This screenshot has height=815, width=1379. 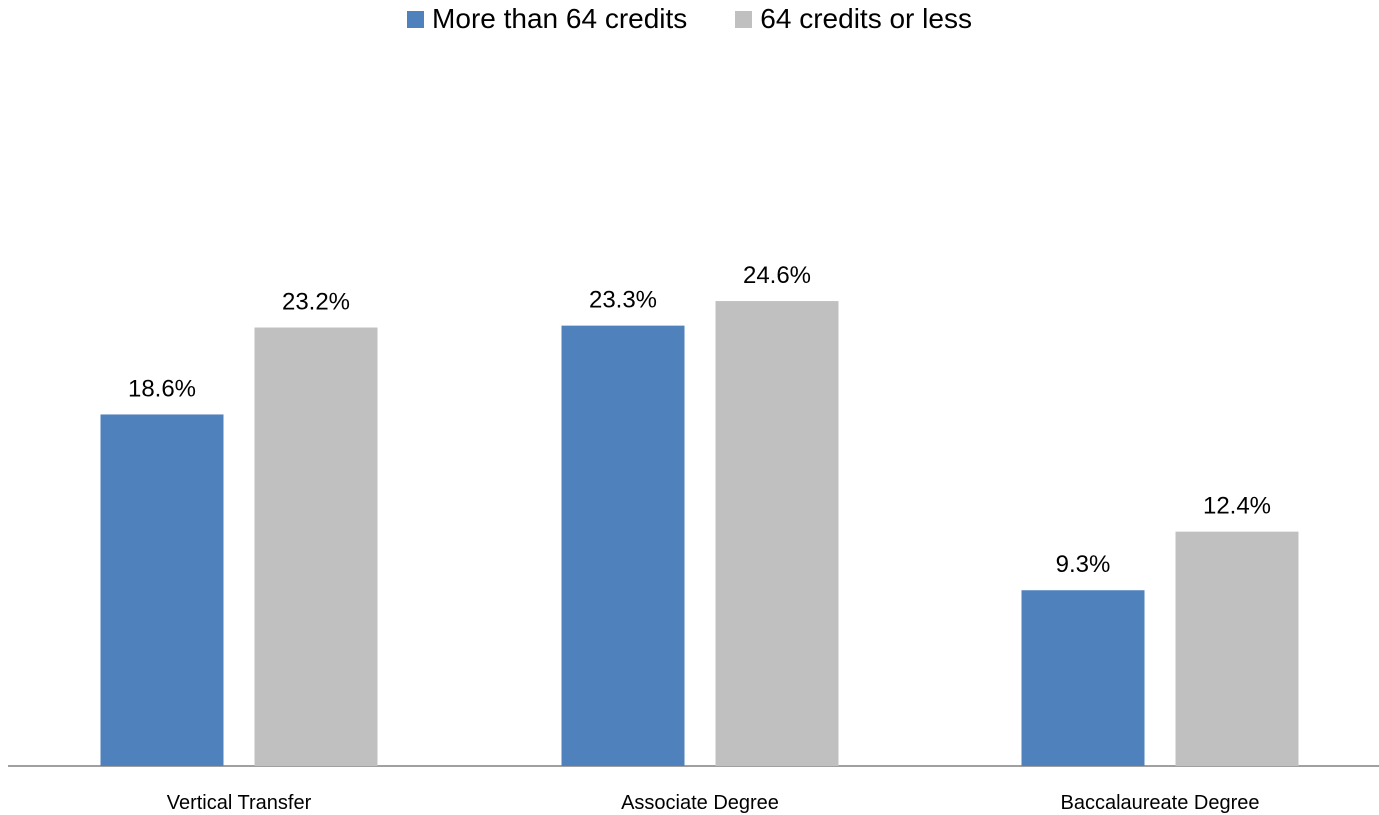 I want to click on legend-label-64-or-less: 64 credits or less, so click(x=866, y=18).